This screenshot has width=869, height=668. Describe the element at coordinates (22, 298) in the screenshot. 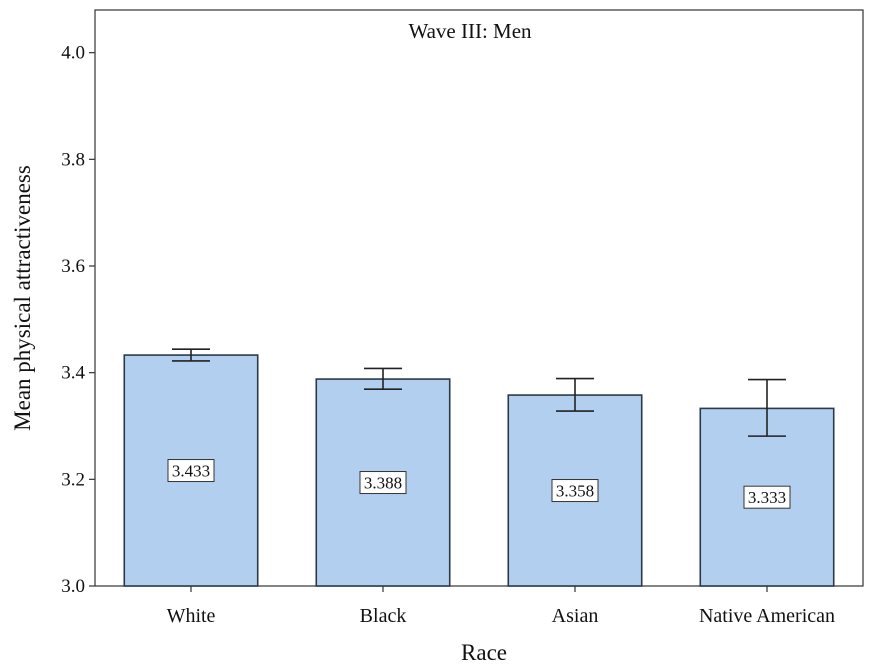

I see `y-axis-title: Mean physical attractiveness` at that location.